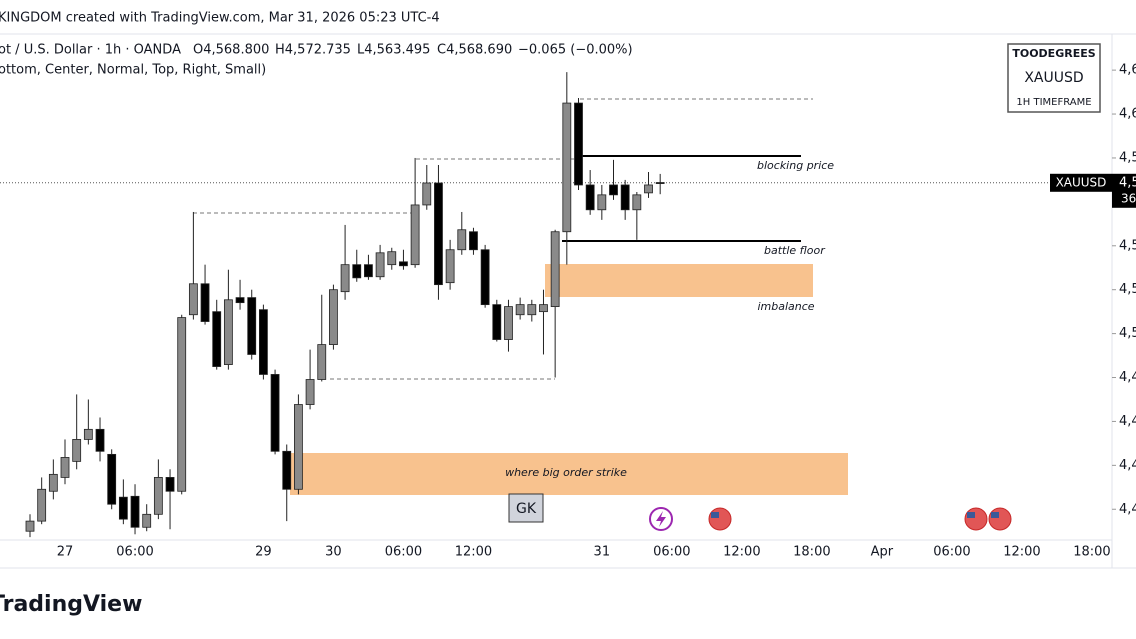  What do you see at coordinates (795, 165) in the screenshot?
I see `annotation: blocking price` at bounding box center [795, 165].